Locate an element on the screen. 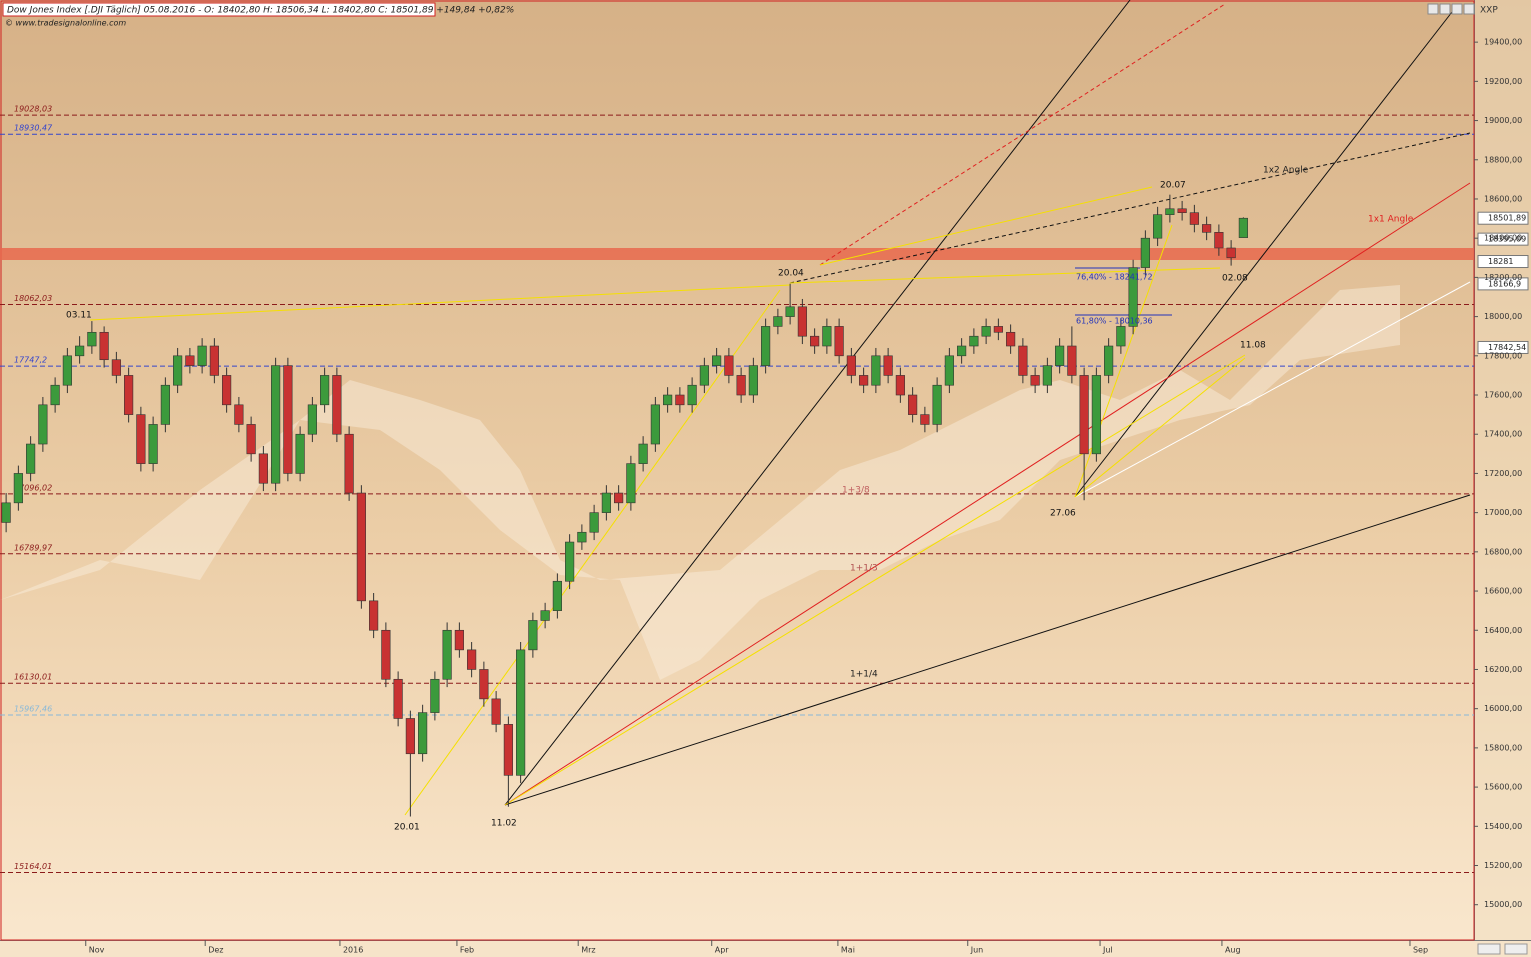 This screenshot has height=957, width=1531. annotation: 11.02 is located at coordinates (504, 824).